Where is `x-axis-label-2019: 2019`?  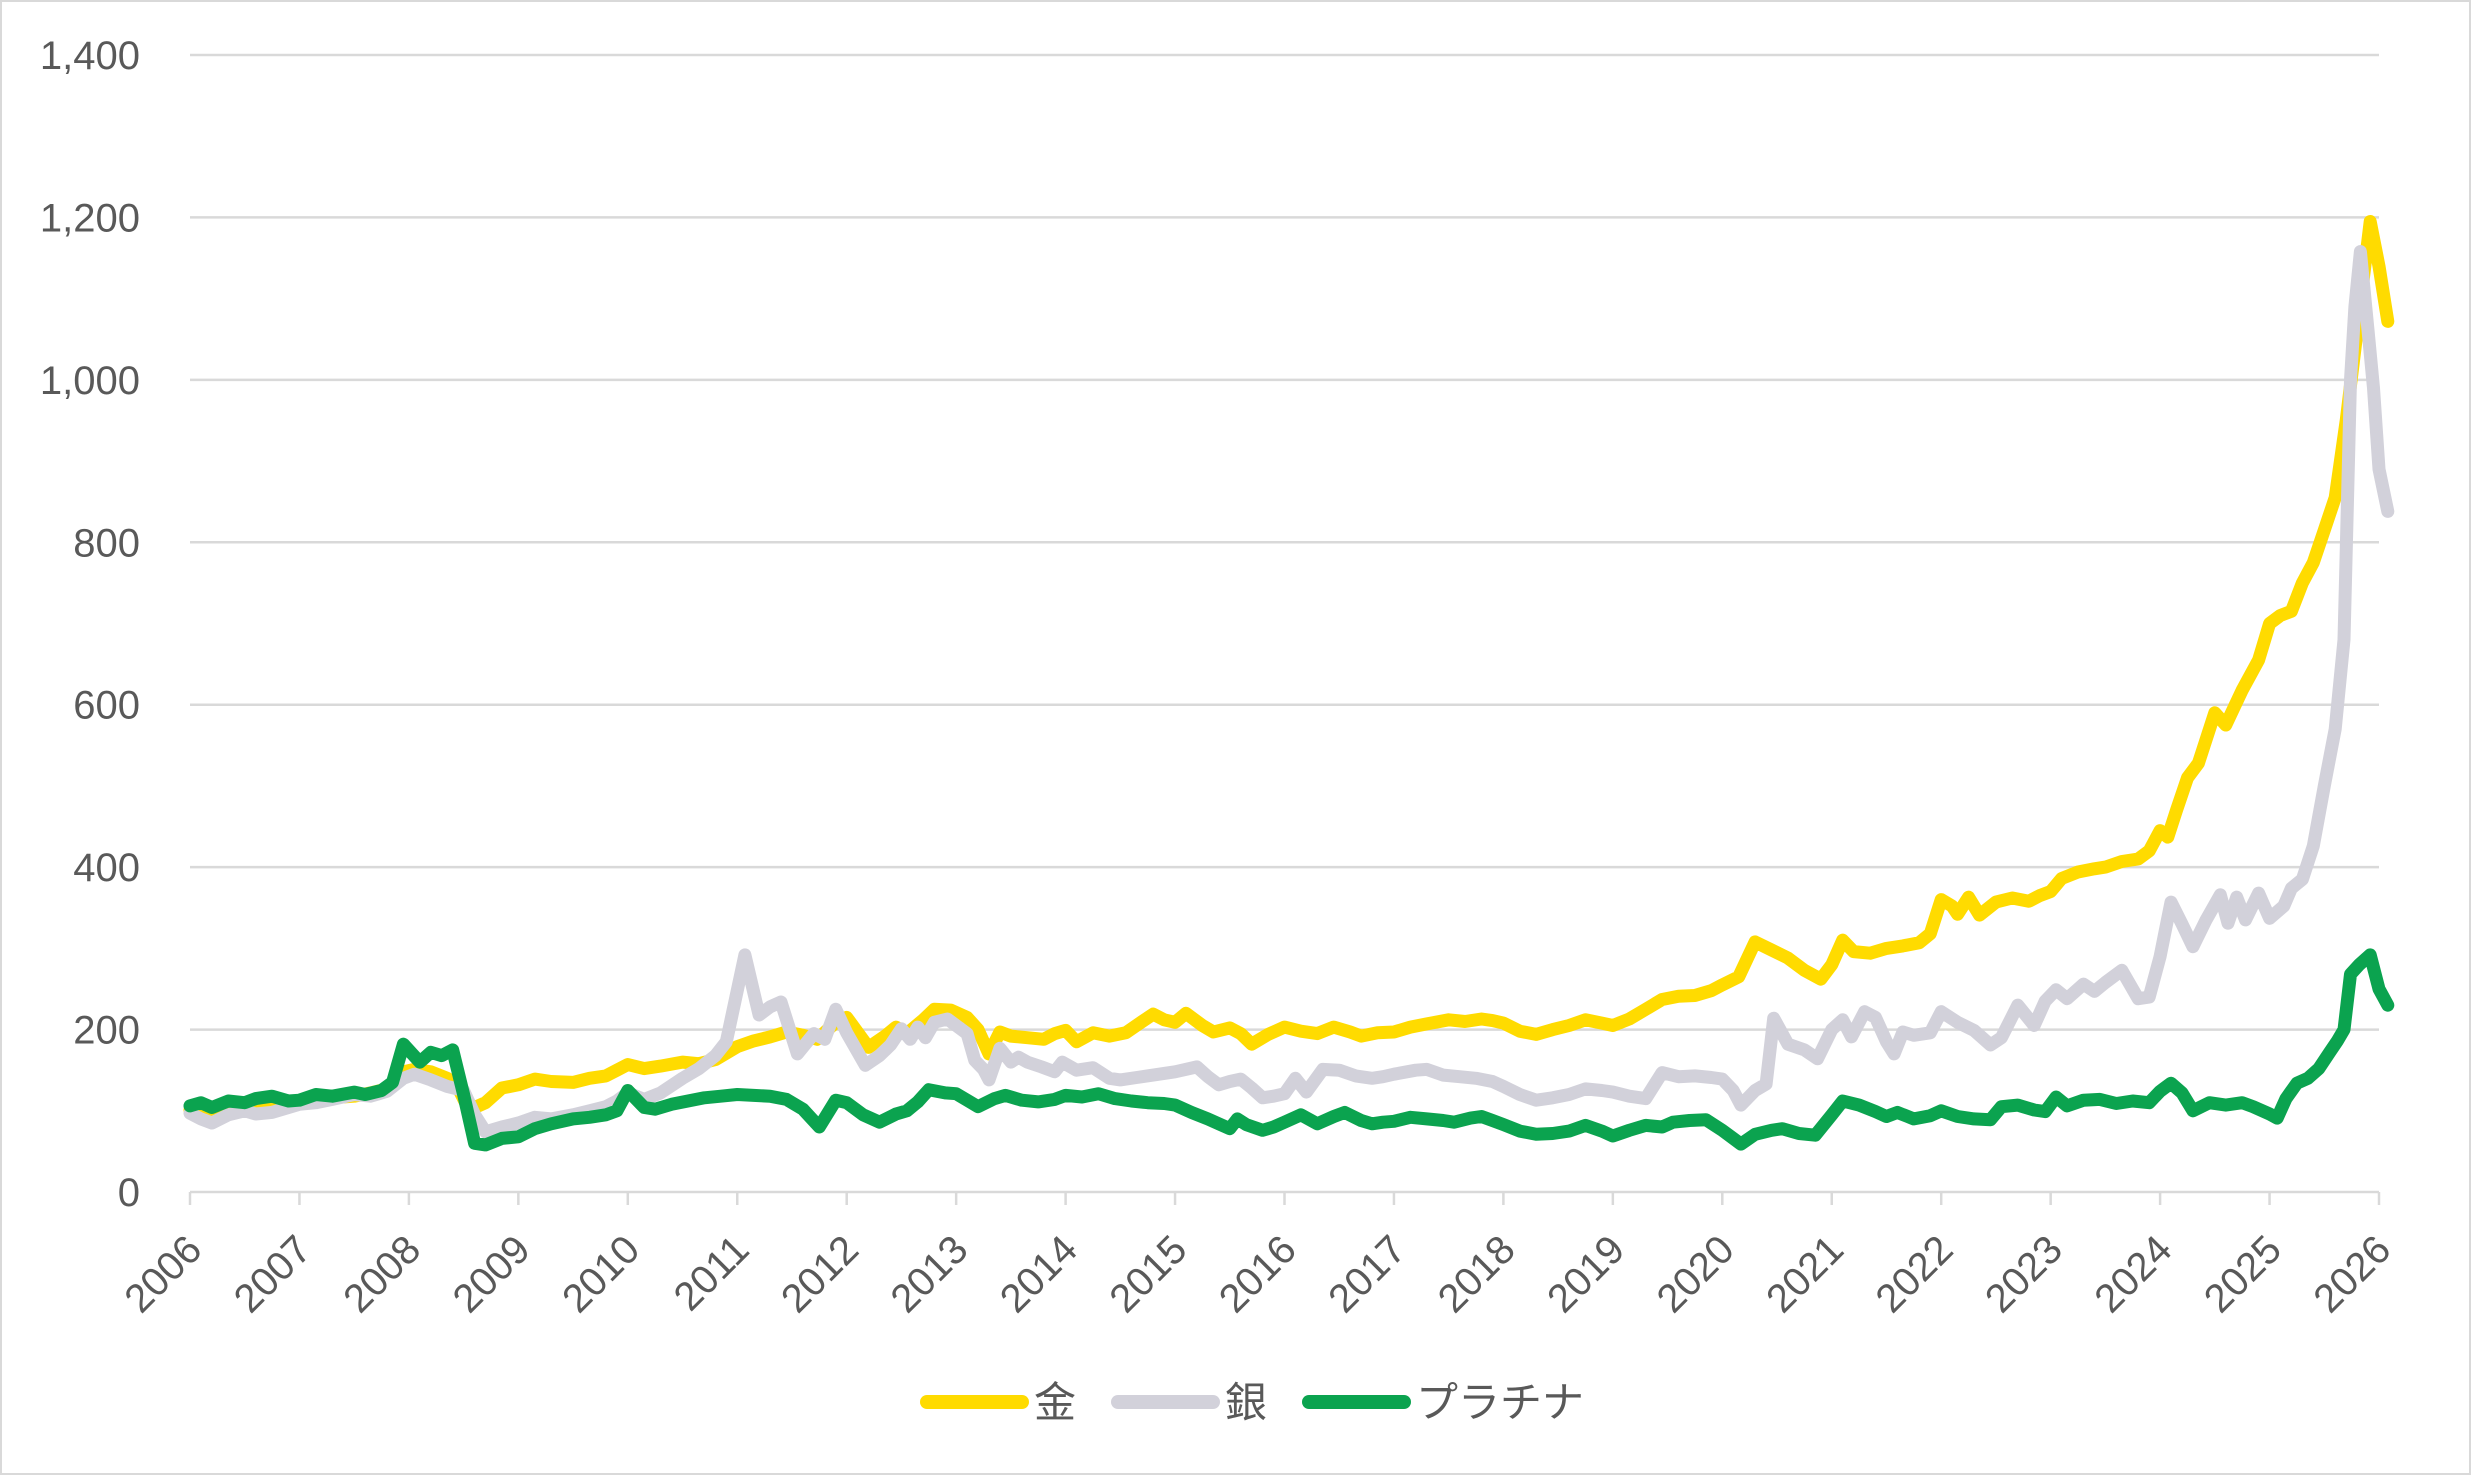 x-axis-label-2019: 2019 is located at coordinates (1586, 1274).